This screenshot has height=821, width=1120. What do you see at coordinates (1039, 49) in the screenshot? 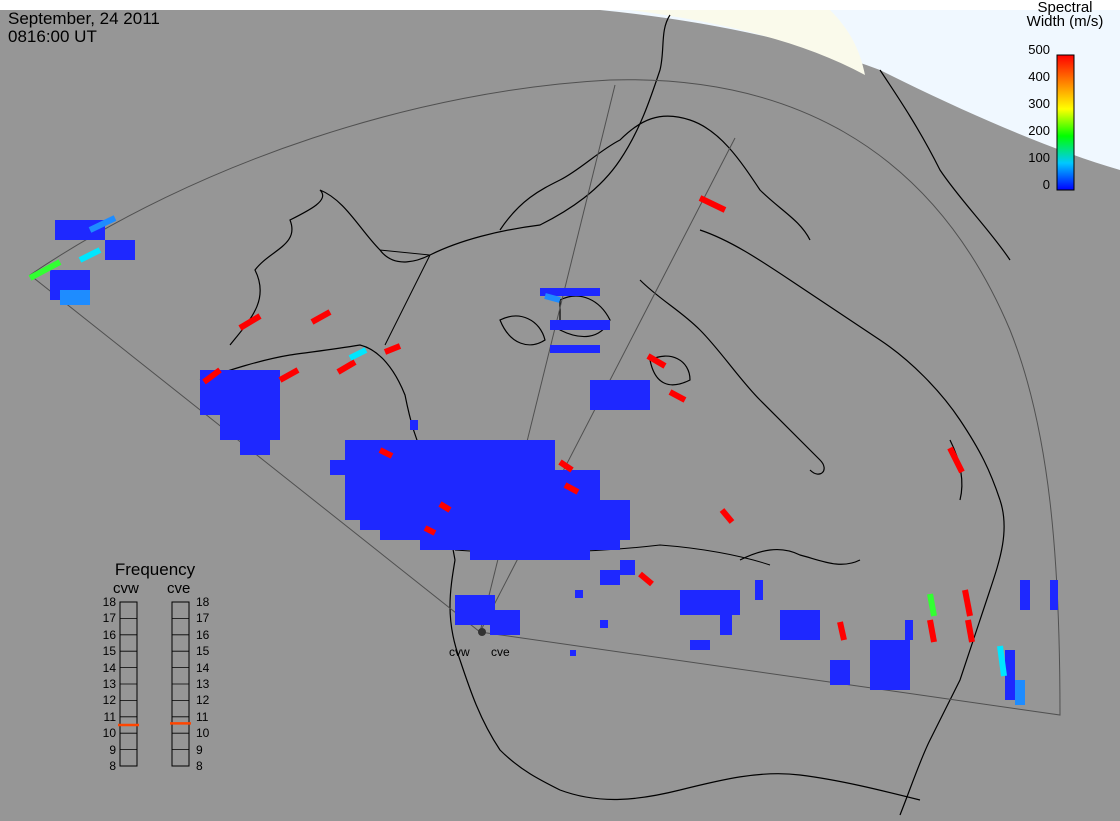
I see `colorbar-tick: 500` at bounding box center [1039, 49].